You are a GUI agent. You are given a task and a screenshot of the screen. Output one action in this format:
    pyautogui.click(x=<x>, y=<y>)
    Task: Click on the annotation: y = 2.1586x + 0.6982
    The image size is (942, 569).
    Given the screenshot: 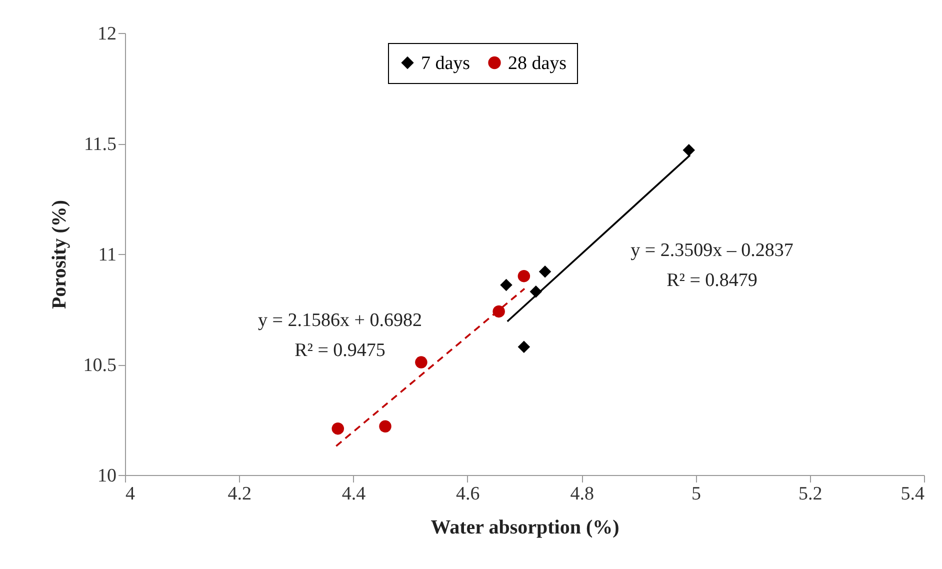 What is the action you would take?
    pyautogui.click(x=340, y=320)
    